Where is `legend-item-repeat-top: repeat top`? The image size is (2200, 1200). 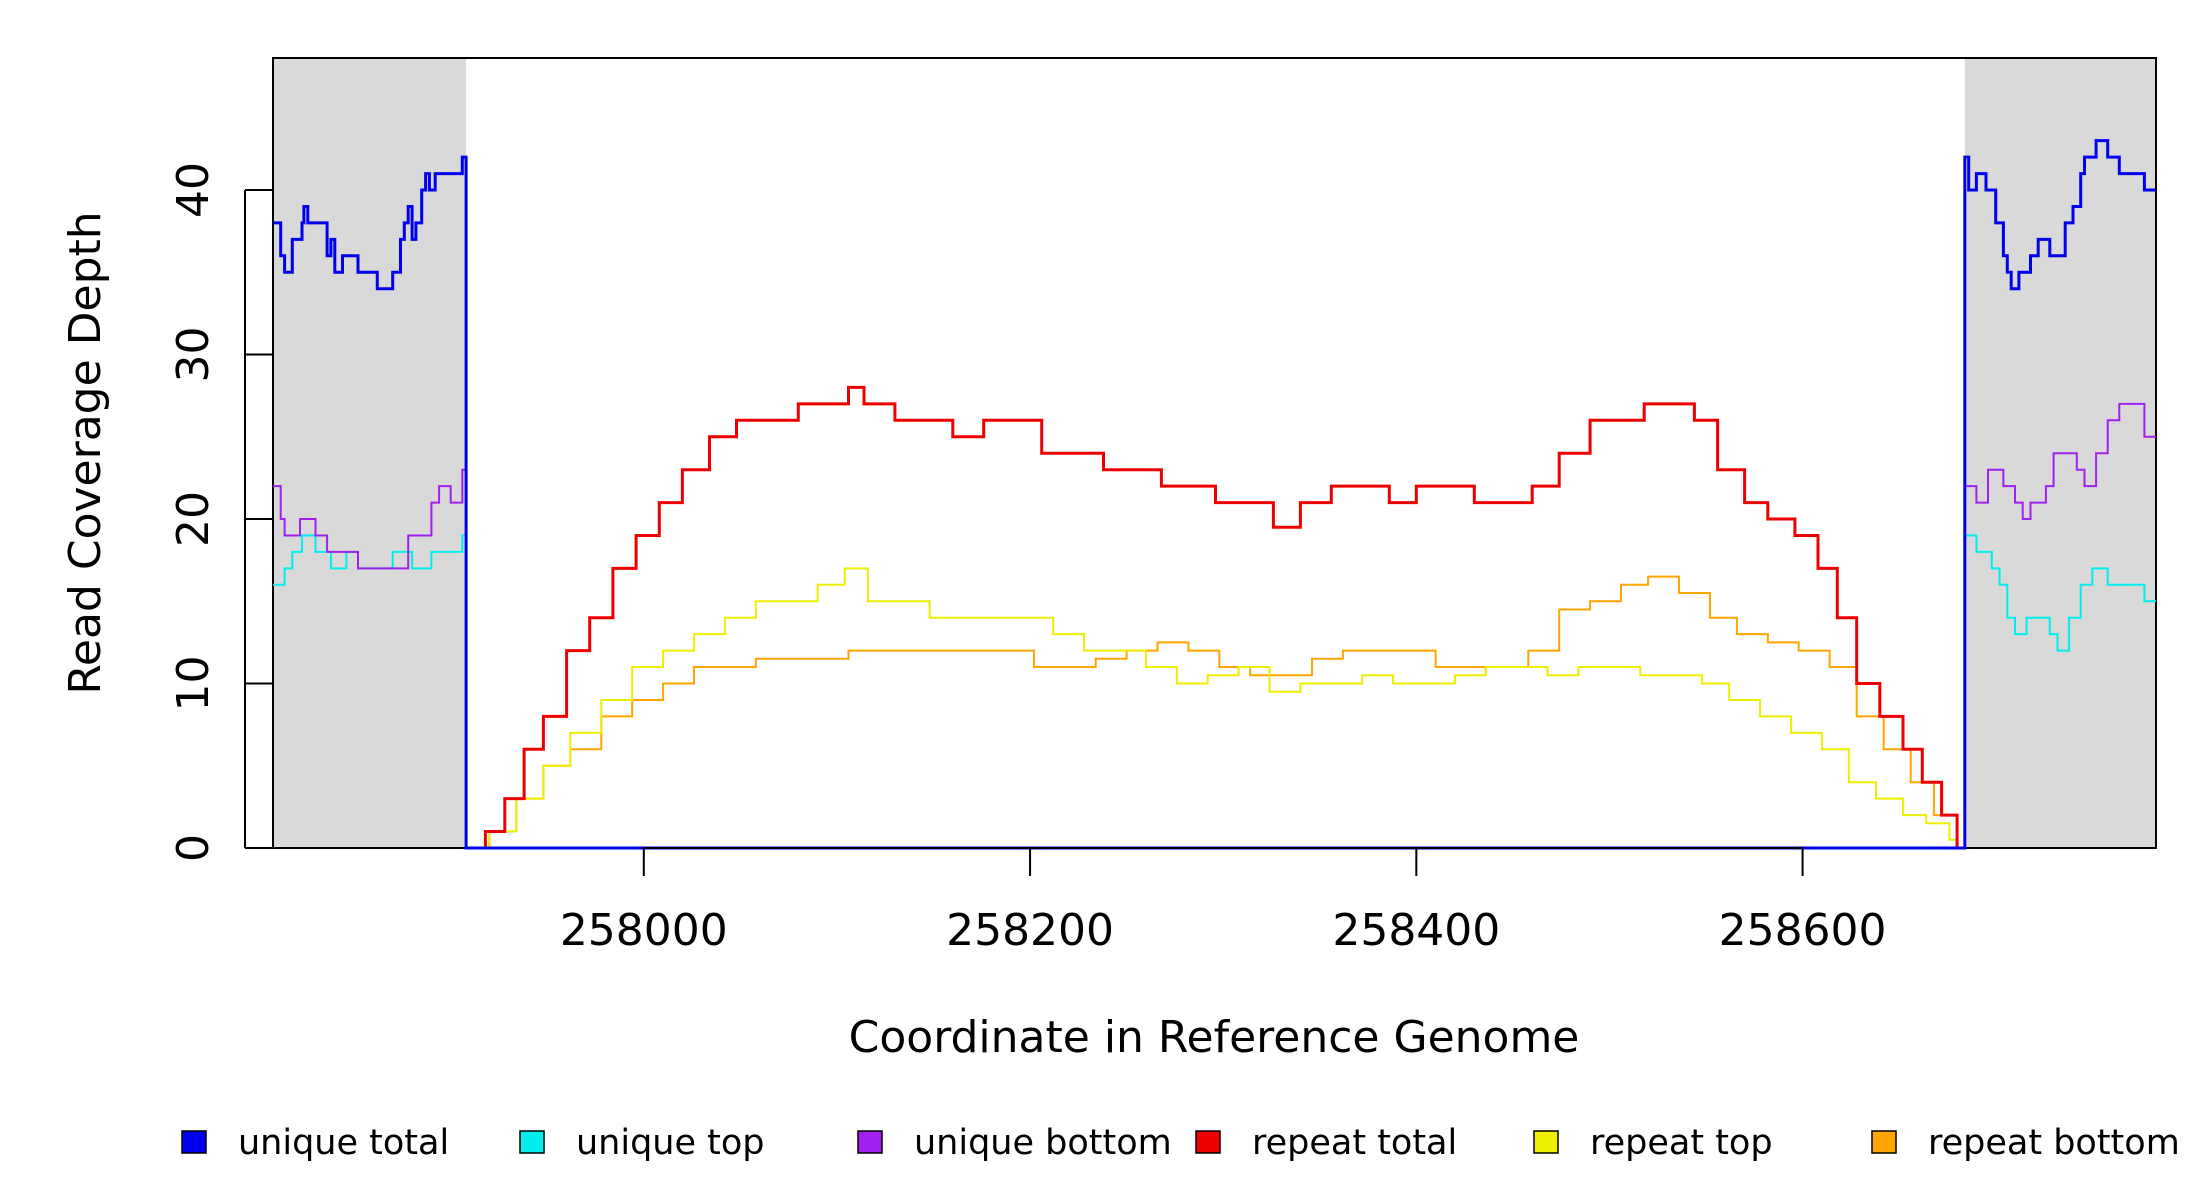
legend-item-repeat-top: repeat top is located at coordinates (1653, 1143).